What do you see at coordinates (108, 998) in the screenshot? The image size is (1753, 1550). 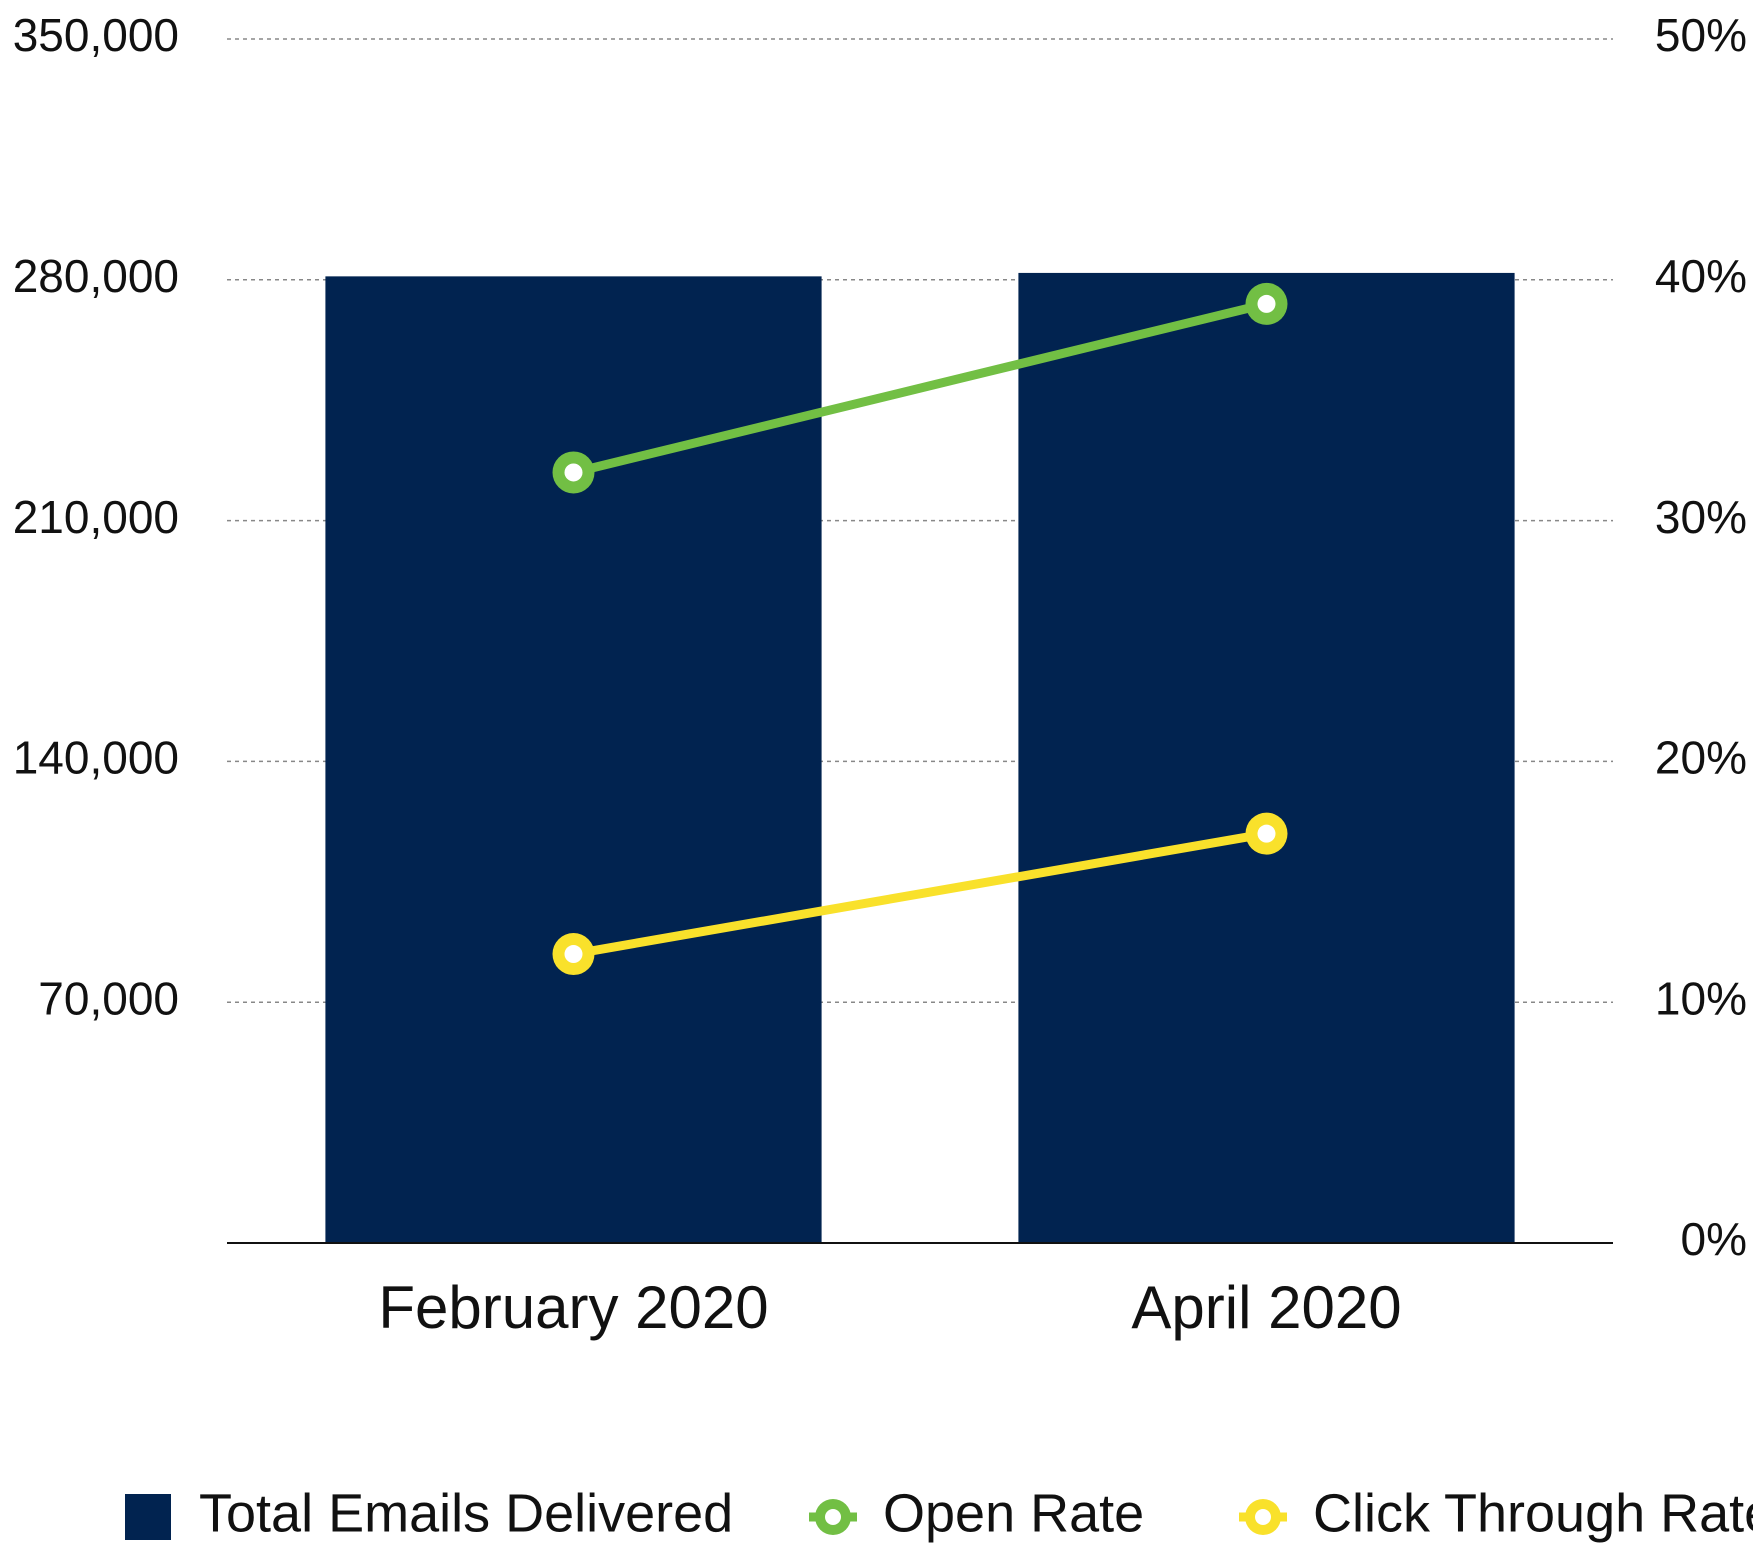 I see `y-tick-label: 70,000` at bounding box center [108, 998].